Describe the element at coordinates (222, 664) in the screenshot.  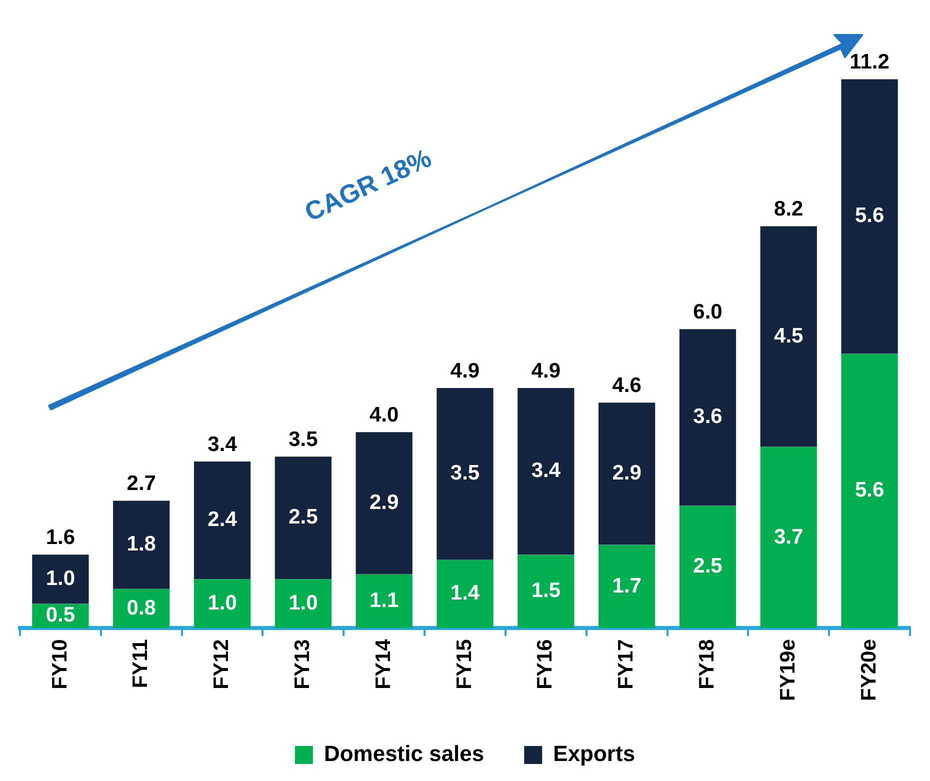
I see `x-tick-label: FY12` at that location.